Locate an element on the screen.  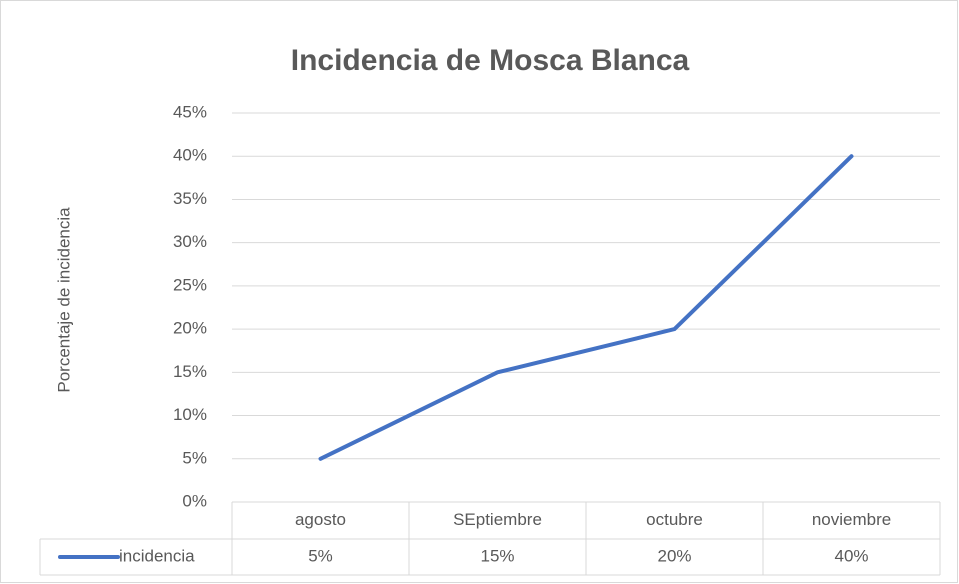
y-tick-label: 25% is located at coordinates (190, 284).